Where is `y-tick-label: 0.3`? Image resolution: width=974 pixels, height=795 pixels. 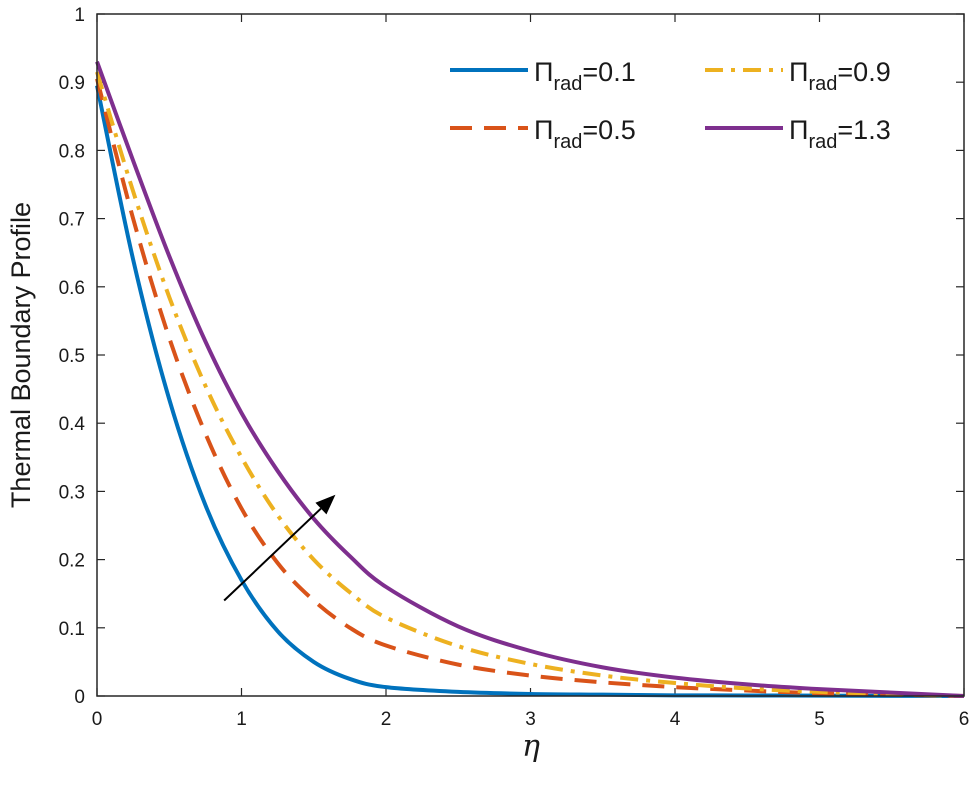
y-tick-label: 0.3 is located at coordinates (72, 492).